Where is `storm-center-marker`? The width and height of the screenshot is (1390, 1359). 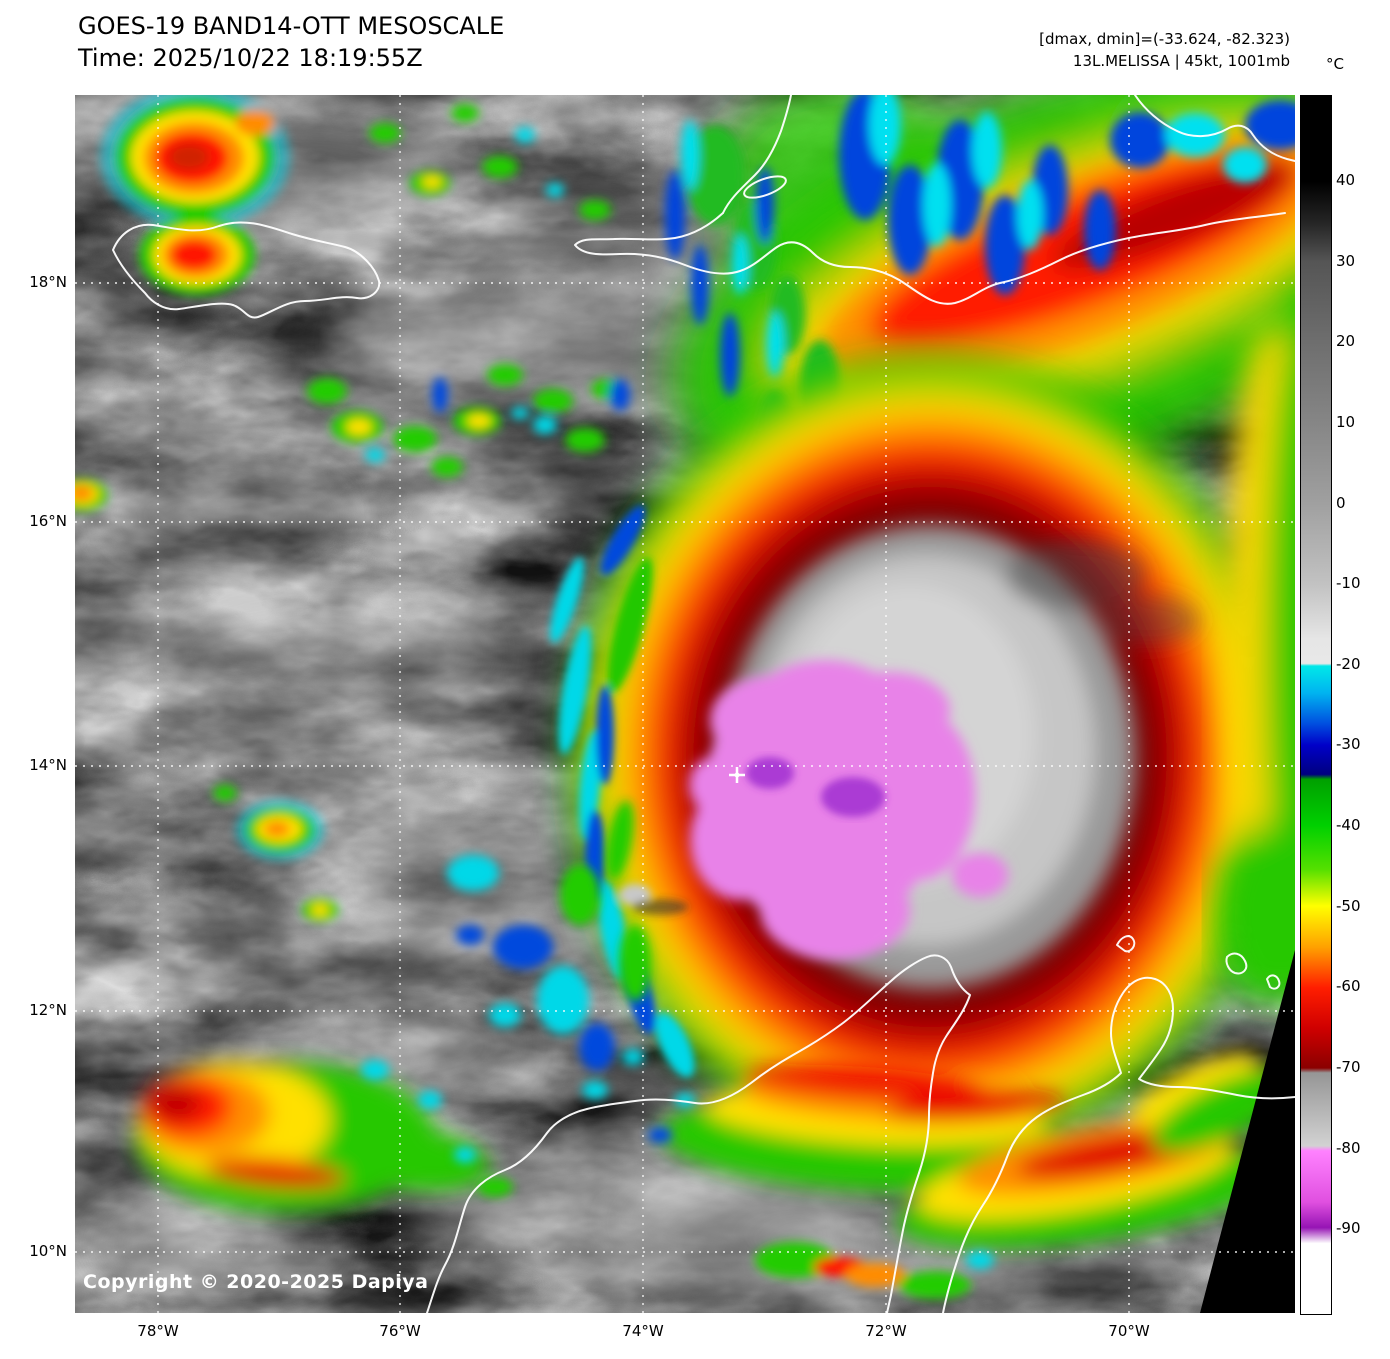 storm-center-marker is located at coordinates (737, 775).